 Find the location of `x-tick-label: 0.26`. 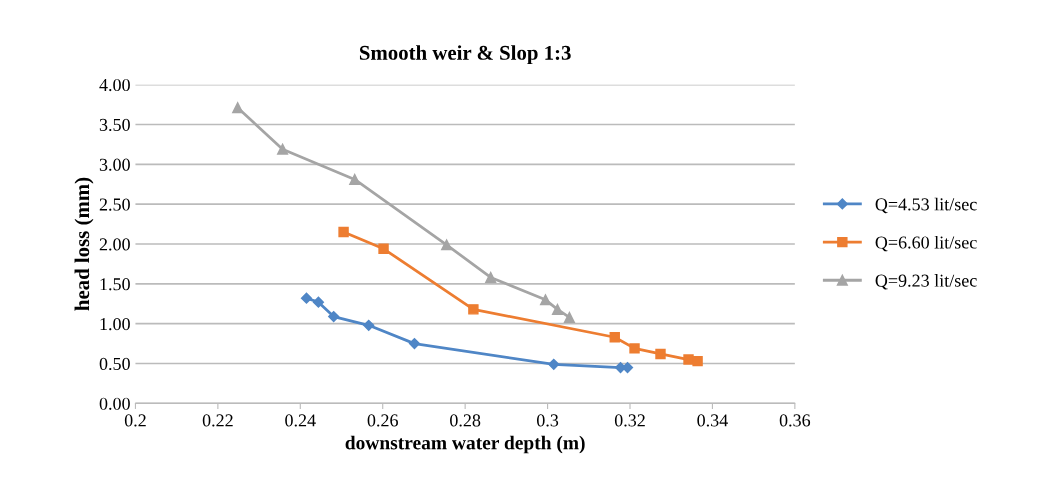

x-tick-label: 0.26 is located at coordinates (382, 420).